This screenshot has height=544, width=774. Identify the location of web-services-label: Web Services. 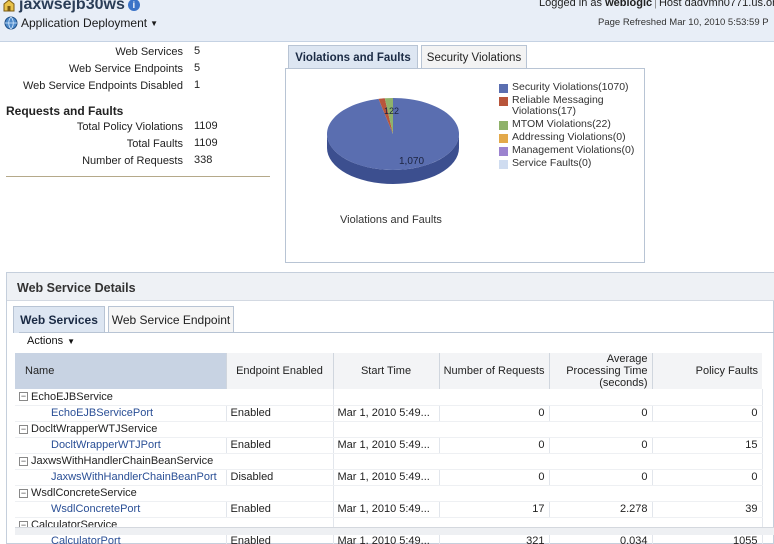
(149, 52).